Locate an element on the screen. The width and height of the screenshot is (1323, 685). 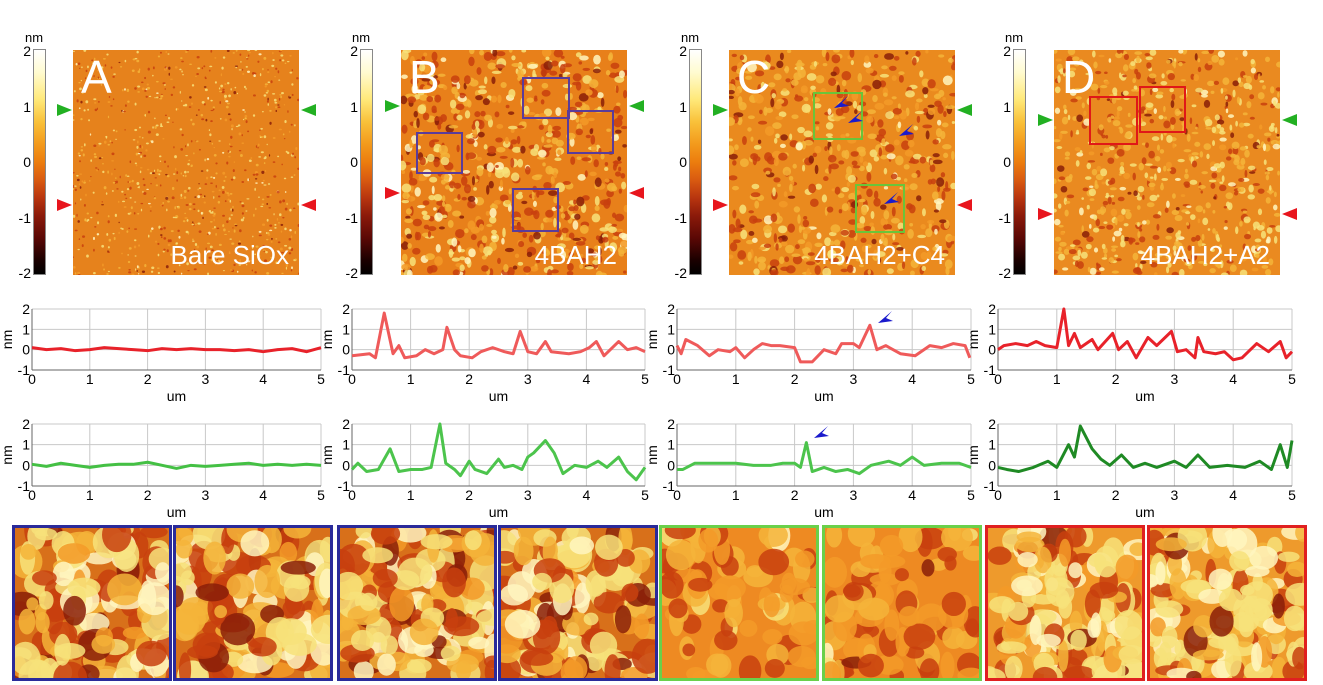
colorbar-tick-label: 1 is located at coordinates (354, 106).